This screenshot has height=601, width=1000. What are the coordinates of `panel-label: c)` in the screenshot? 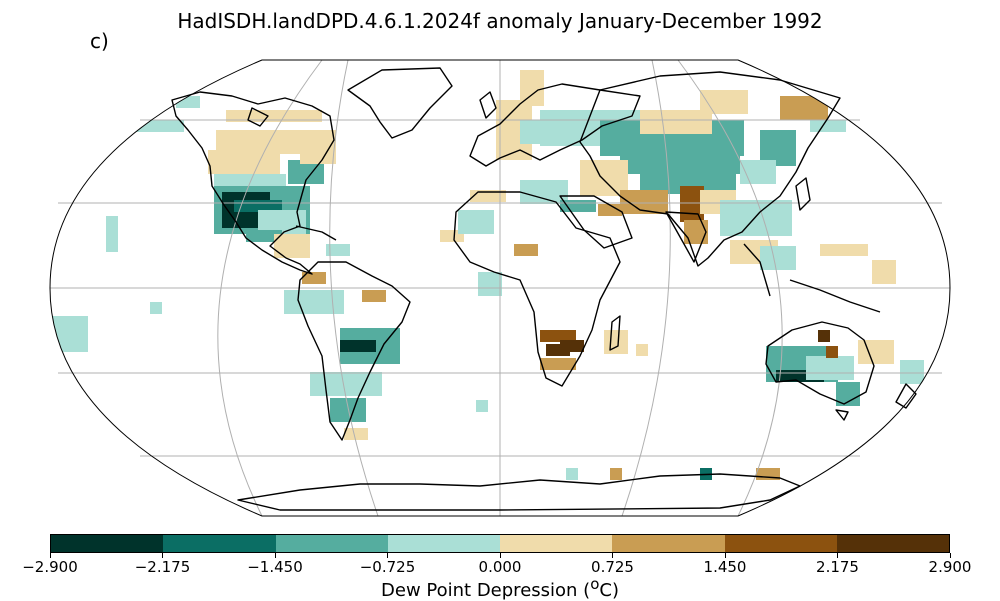 It's located at (99, 41).